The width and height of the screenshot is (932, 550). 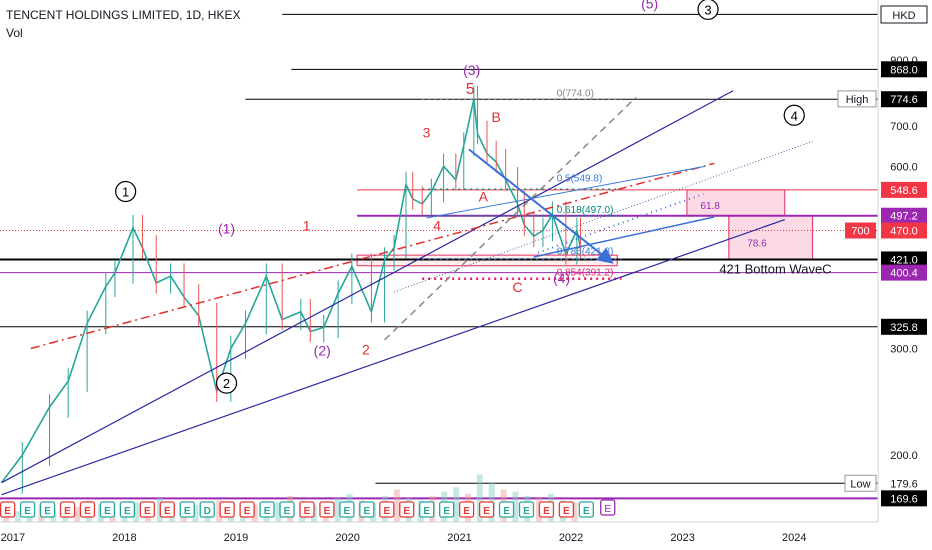 What do you see at coordinates (236, 538) in the screenshot?
I see `year-tick-label: 2019` at bounding box center [236, 538].